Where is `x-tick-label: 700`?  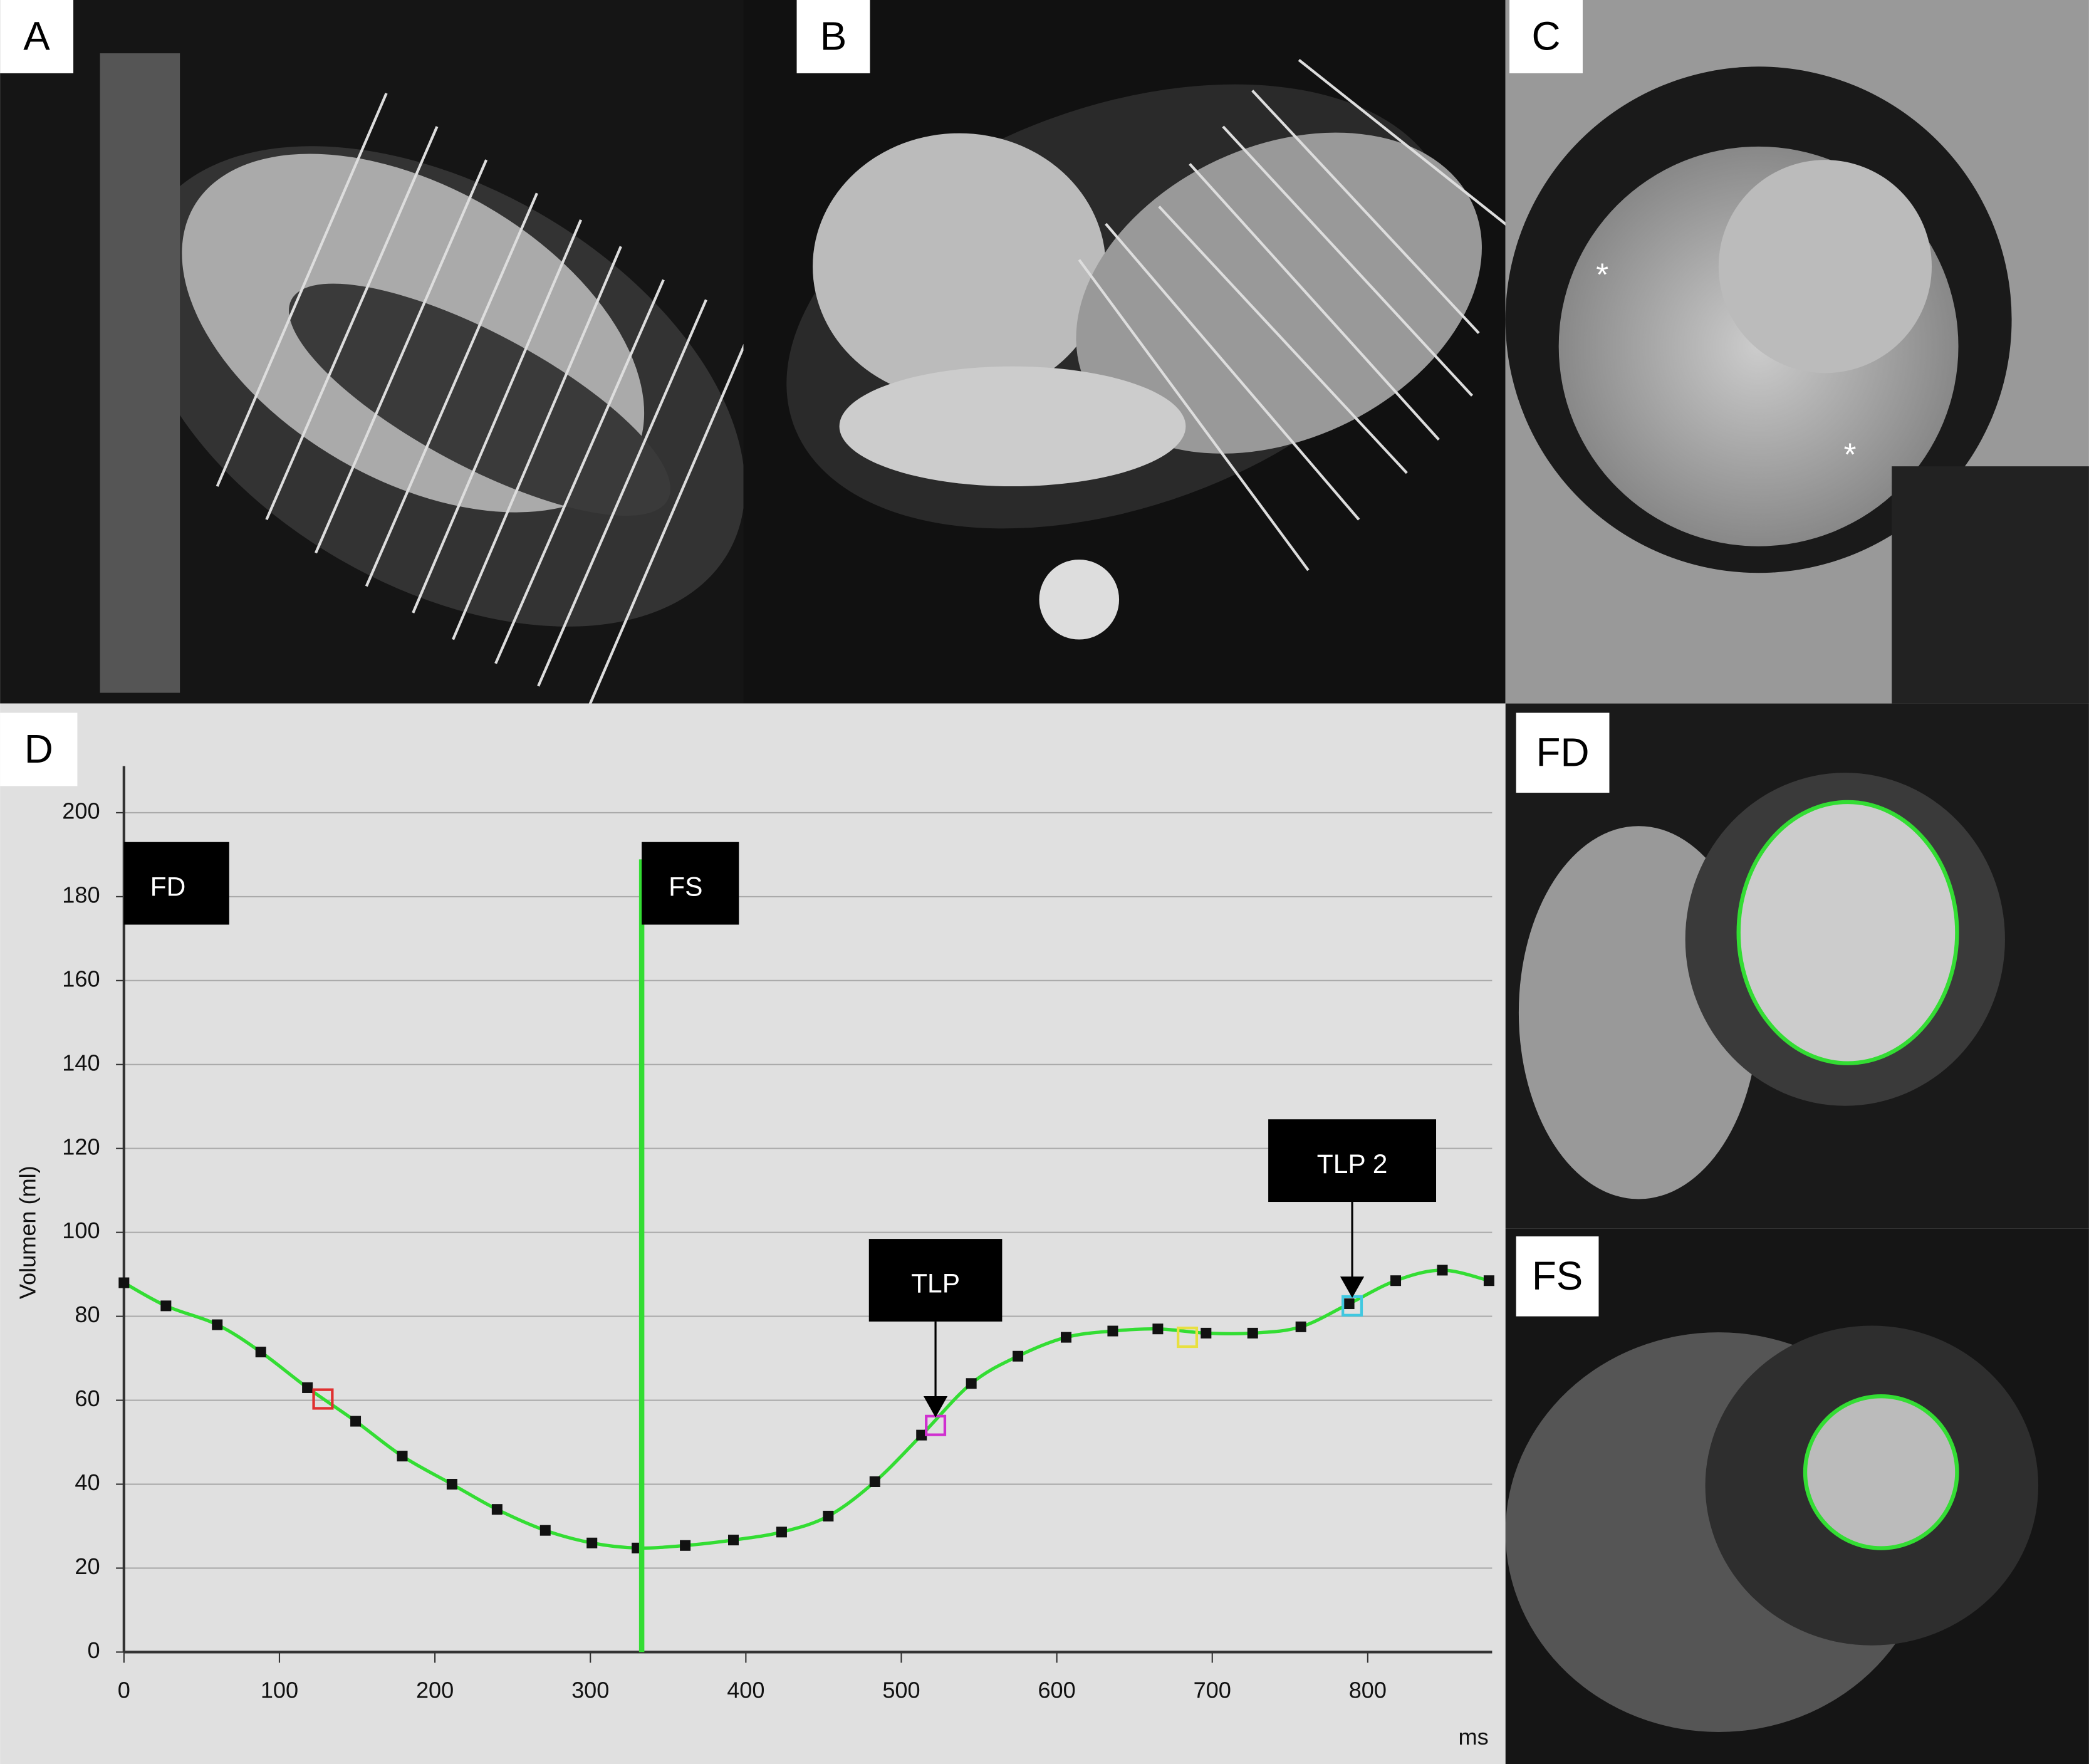
x-tick-label: 700 is located at coordinates (1212, 1690).